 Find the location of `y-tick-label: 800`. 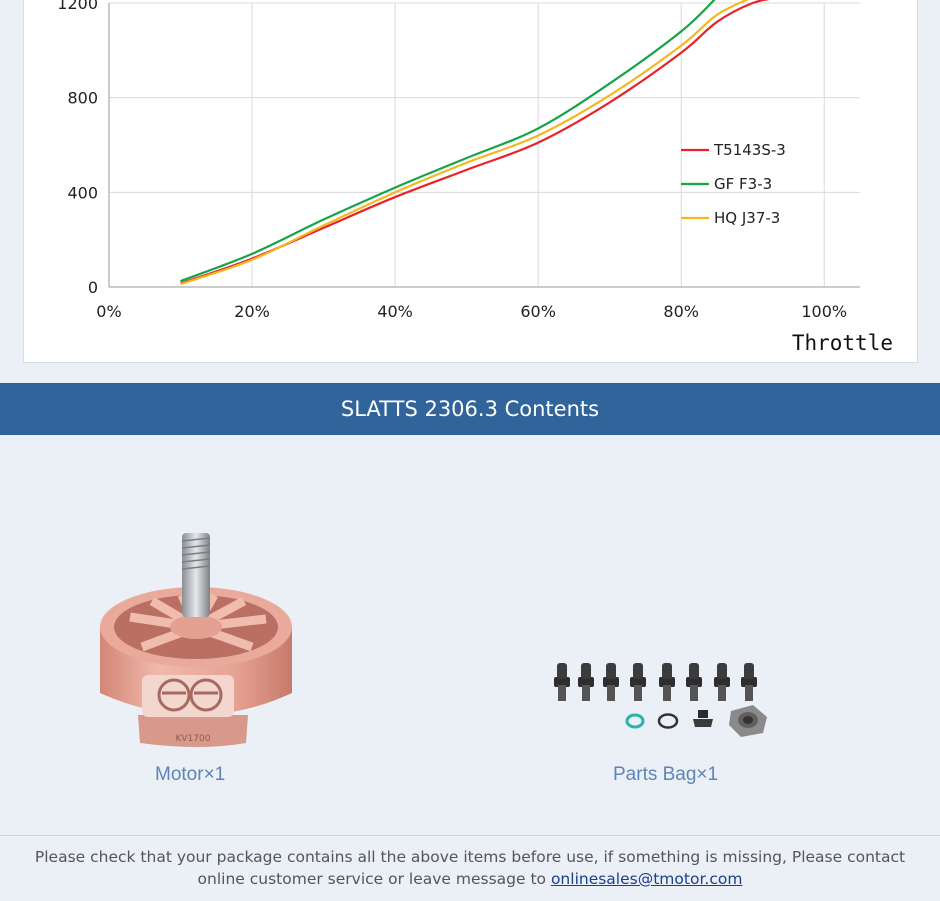

y-tick-label: 800 is located at coordinates (82, 98).